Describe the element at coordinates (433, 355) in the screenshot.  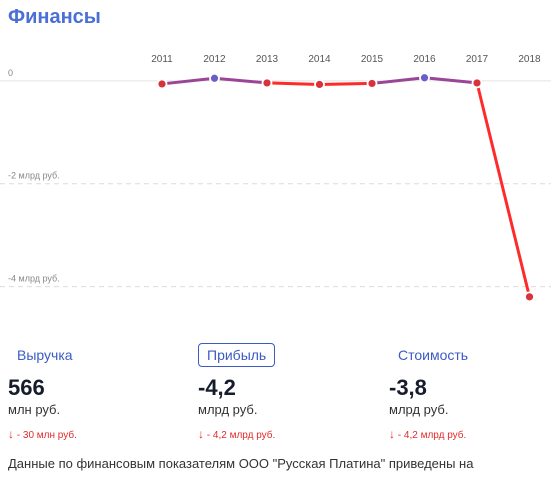
I see `tab-cost: Стоимость` at that location.